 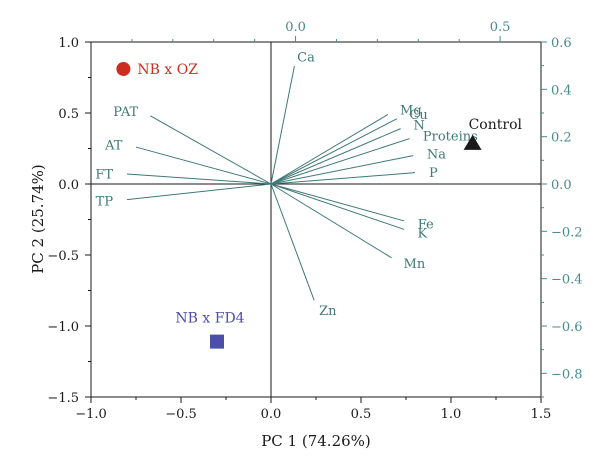 I want to click on loading-line-cu, so click(x=334, y=151).